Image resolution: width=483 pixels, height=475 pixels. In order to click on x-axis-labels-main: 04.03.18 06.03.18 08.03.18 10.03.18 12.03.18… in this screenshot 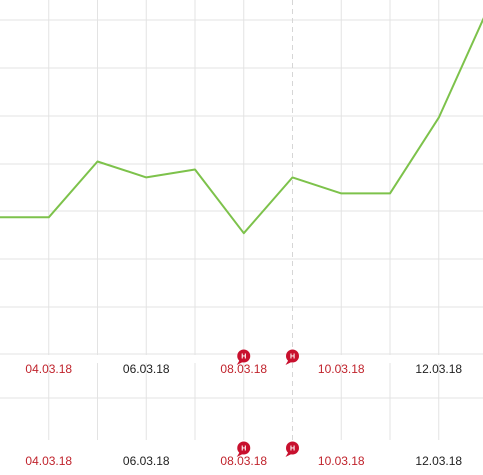, I will do `click(243, 362)`.